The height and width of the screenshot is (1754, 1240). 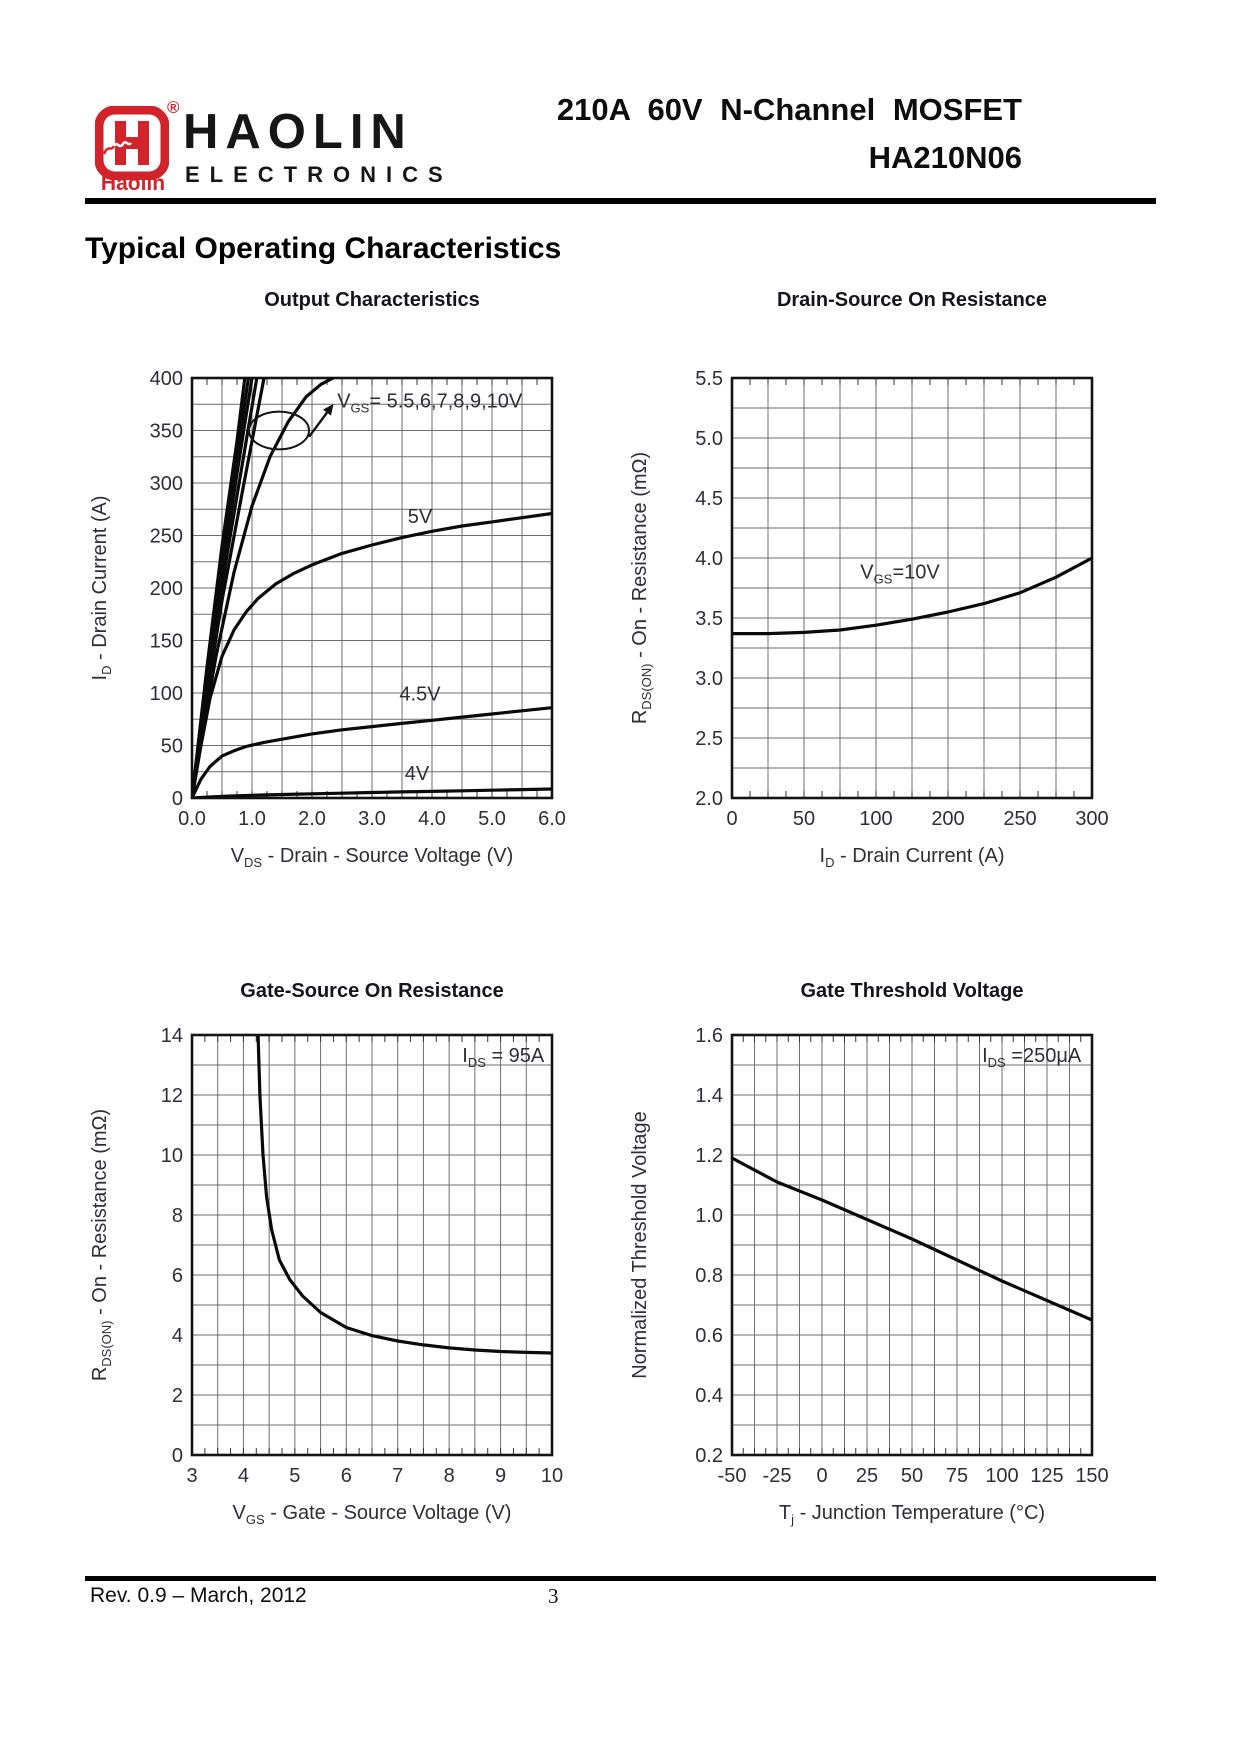 What do you see at coordinates (191, 1476) in the screenshot?
I see `svg-text: 3` at bounding box center [191, 1476].